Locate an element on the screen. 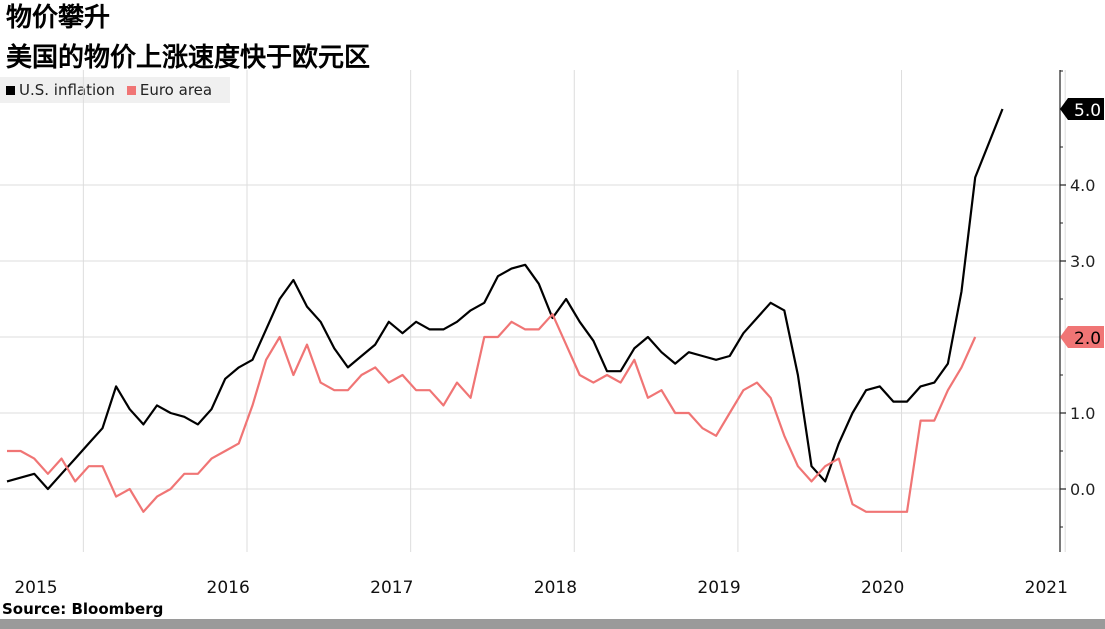 This screenshot has width=1105, height=629. legend-label-euro: Euro area is located at coordinates (176, 90).